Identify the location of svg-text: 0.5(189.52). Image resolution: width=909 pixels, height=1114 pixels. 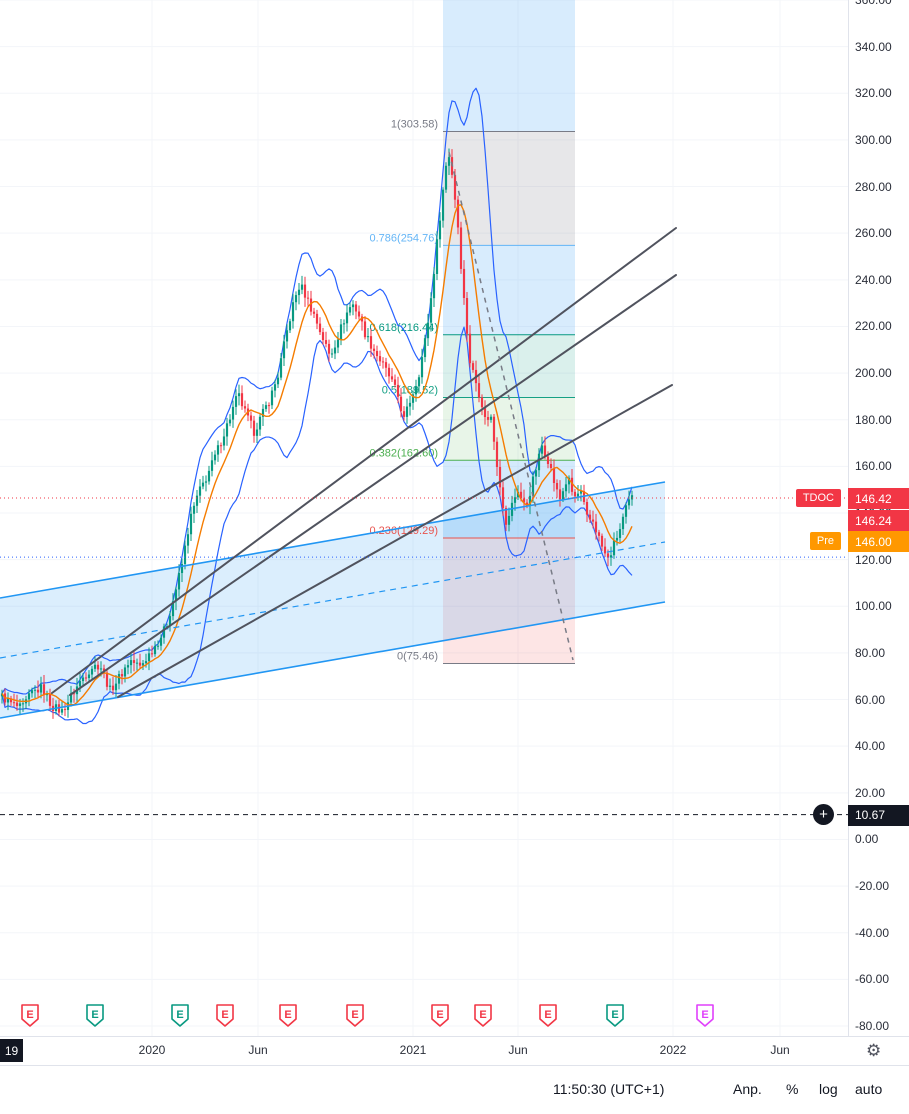
(410, 391).